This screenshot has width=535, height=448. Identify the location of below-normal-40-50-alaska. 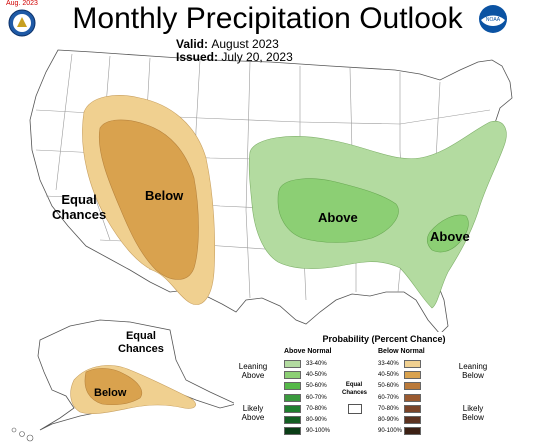
(113, 387).